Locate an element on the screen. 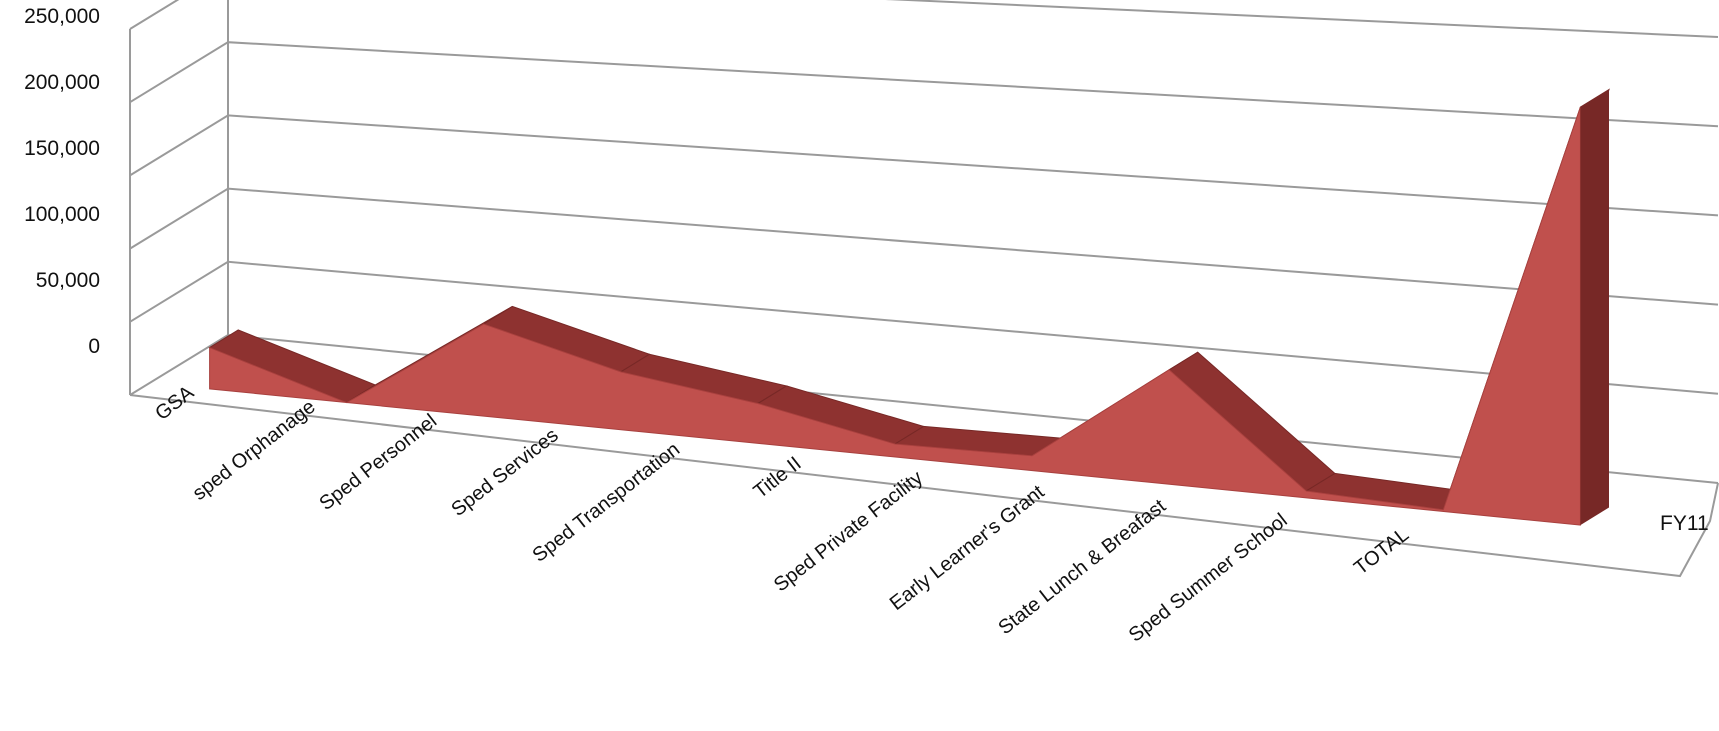 This screenshot has height=731, width=1719. y-tick-label: 50,000 is located at coordinates (68, 280).